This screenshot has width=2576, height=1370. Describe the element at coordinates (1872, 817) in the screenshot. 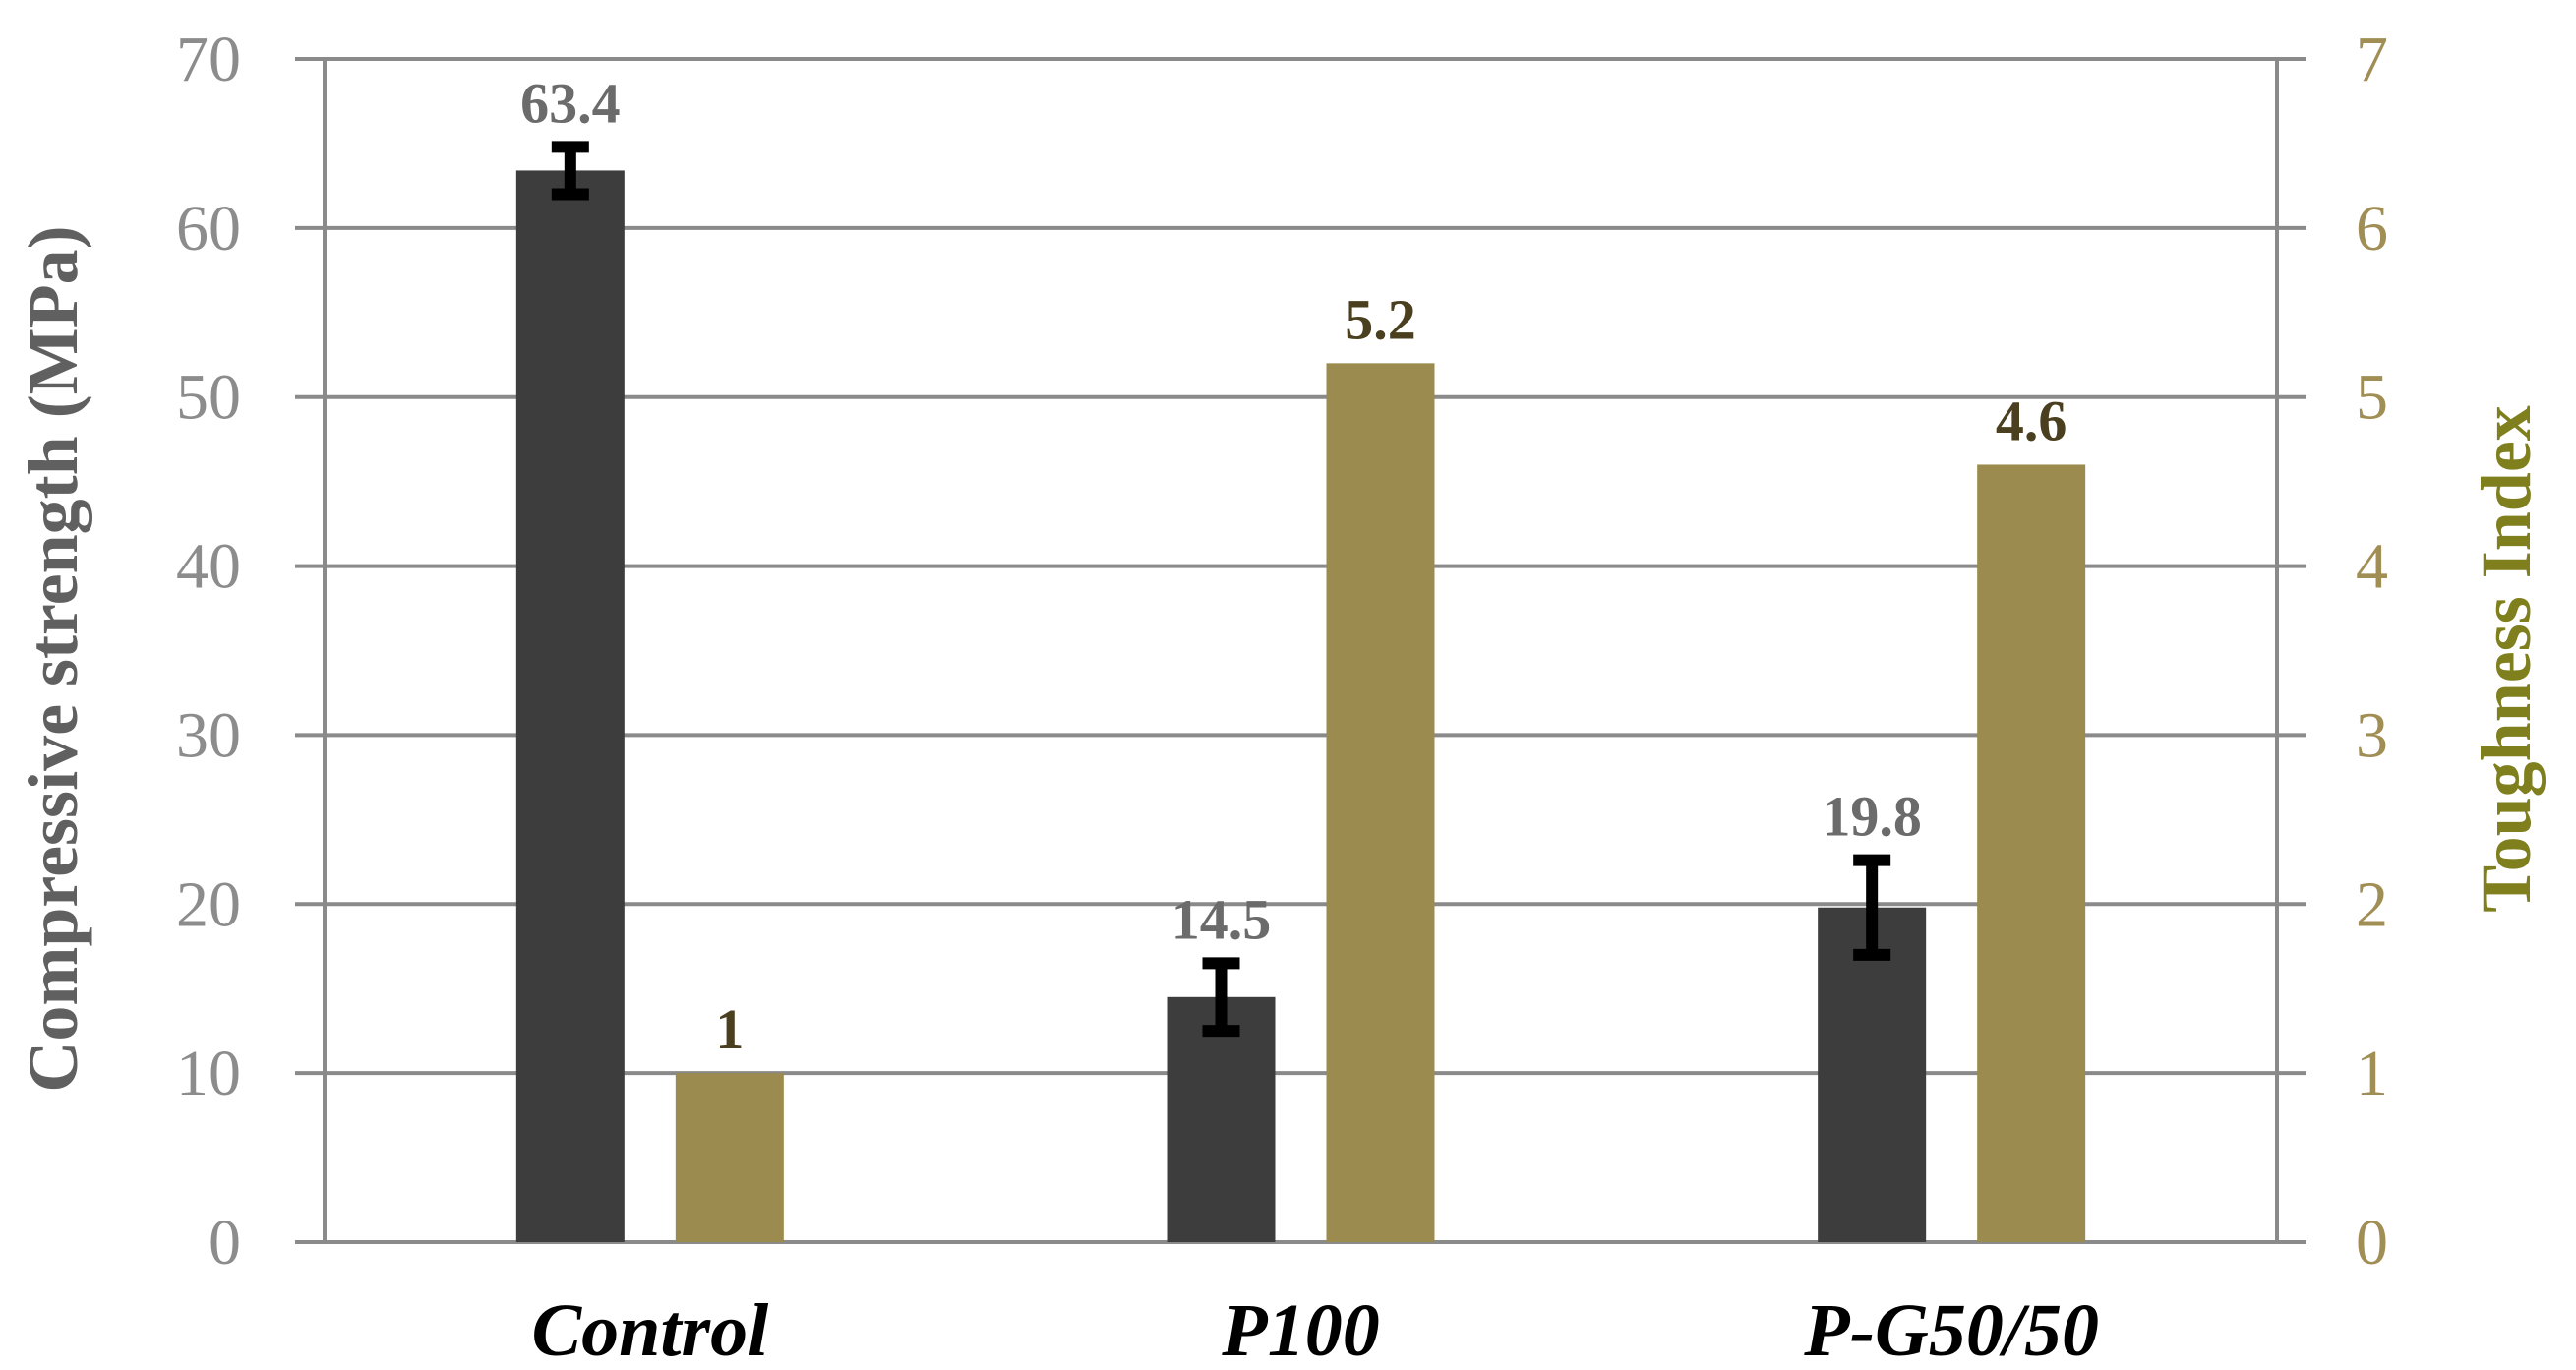

I see `data-label-compressive-strength: 19.8` at that location.